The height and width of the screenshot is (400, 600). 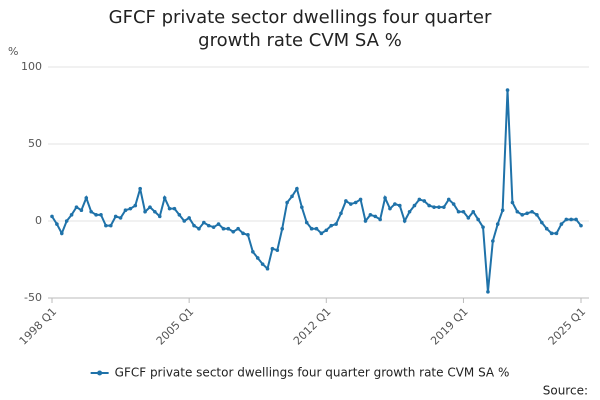 What do you see at coordinates (565, 391) in the screenshot?
I see `source: Source:` at bounding box center [565, 391].